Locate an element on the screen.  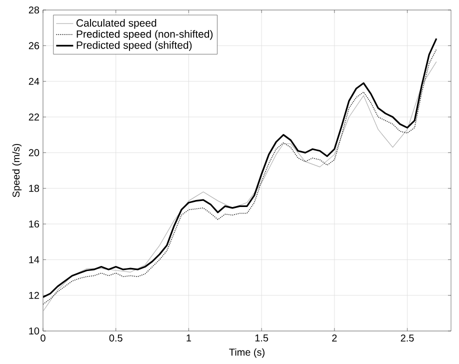
x-tick-label: 1.5 is located at coordinates (261, 338).